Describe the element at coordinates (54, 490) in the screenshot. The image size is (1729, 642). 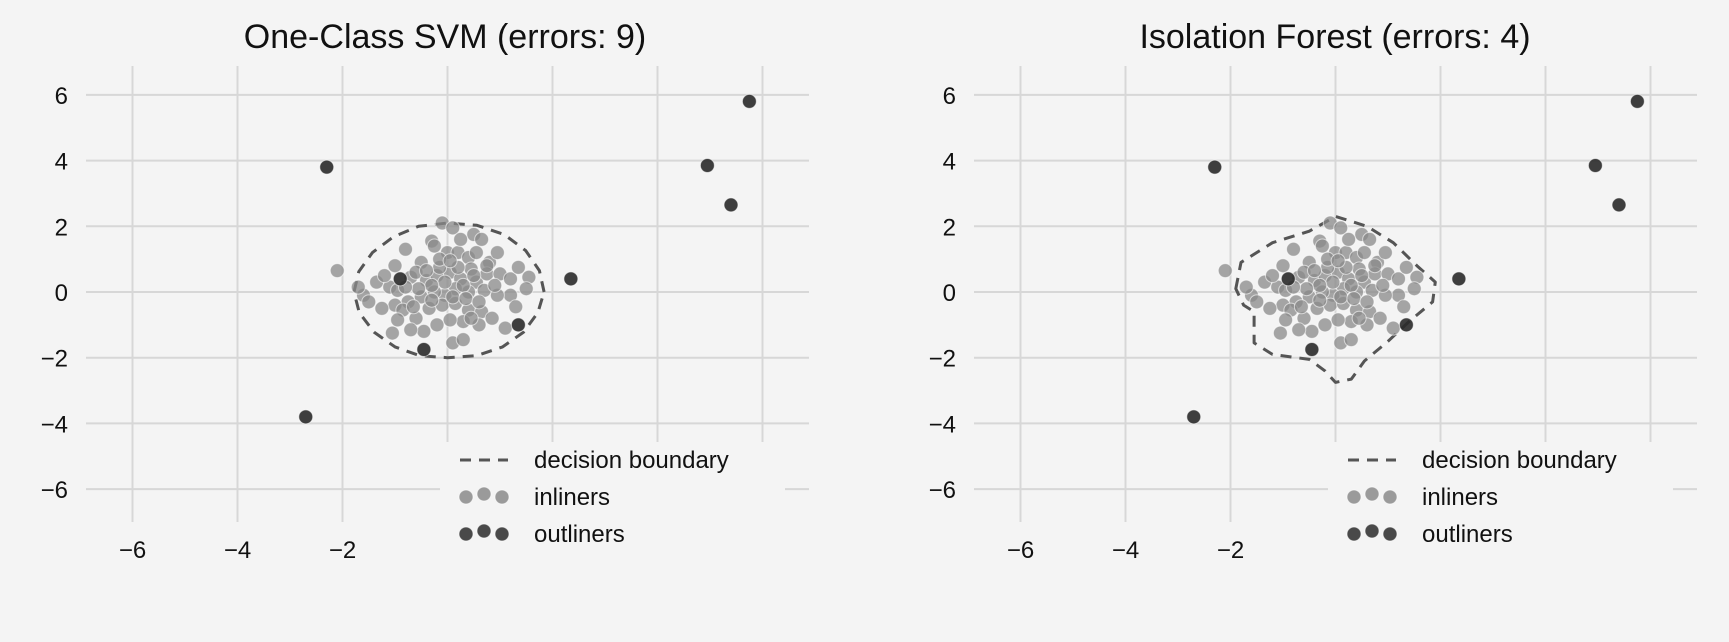
I see `y-tick-label: −6` at that location.